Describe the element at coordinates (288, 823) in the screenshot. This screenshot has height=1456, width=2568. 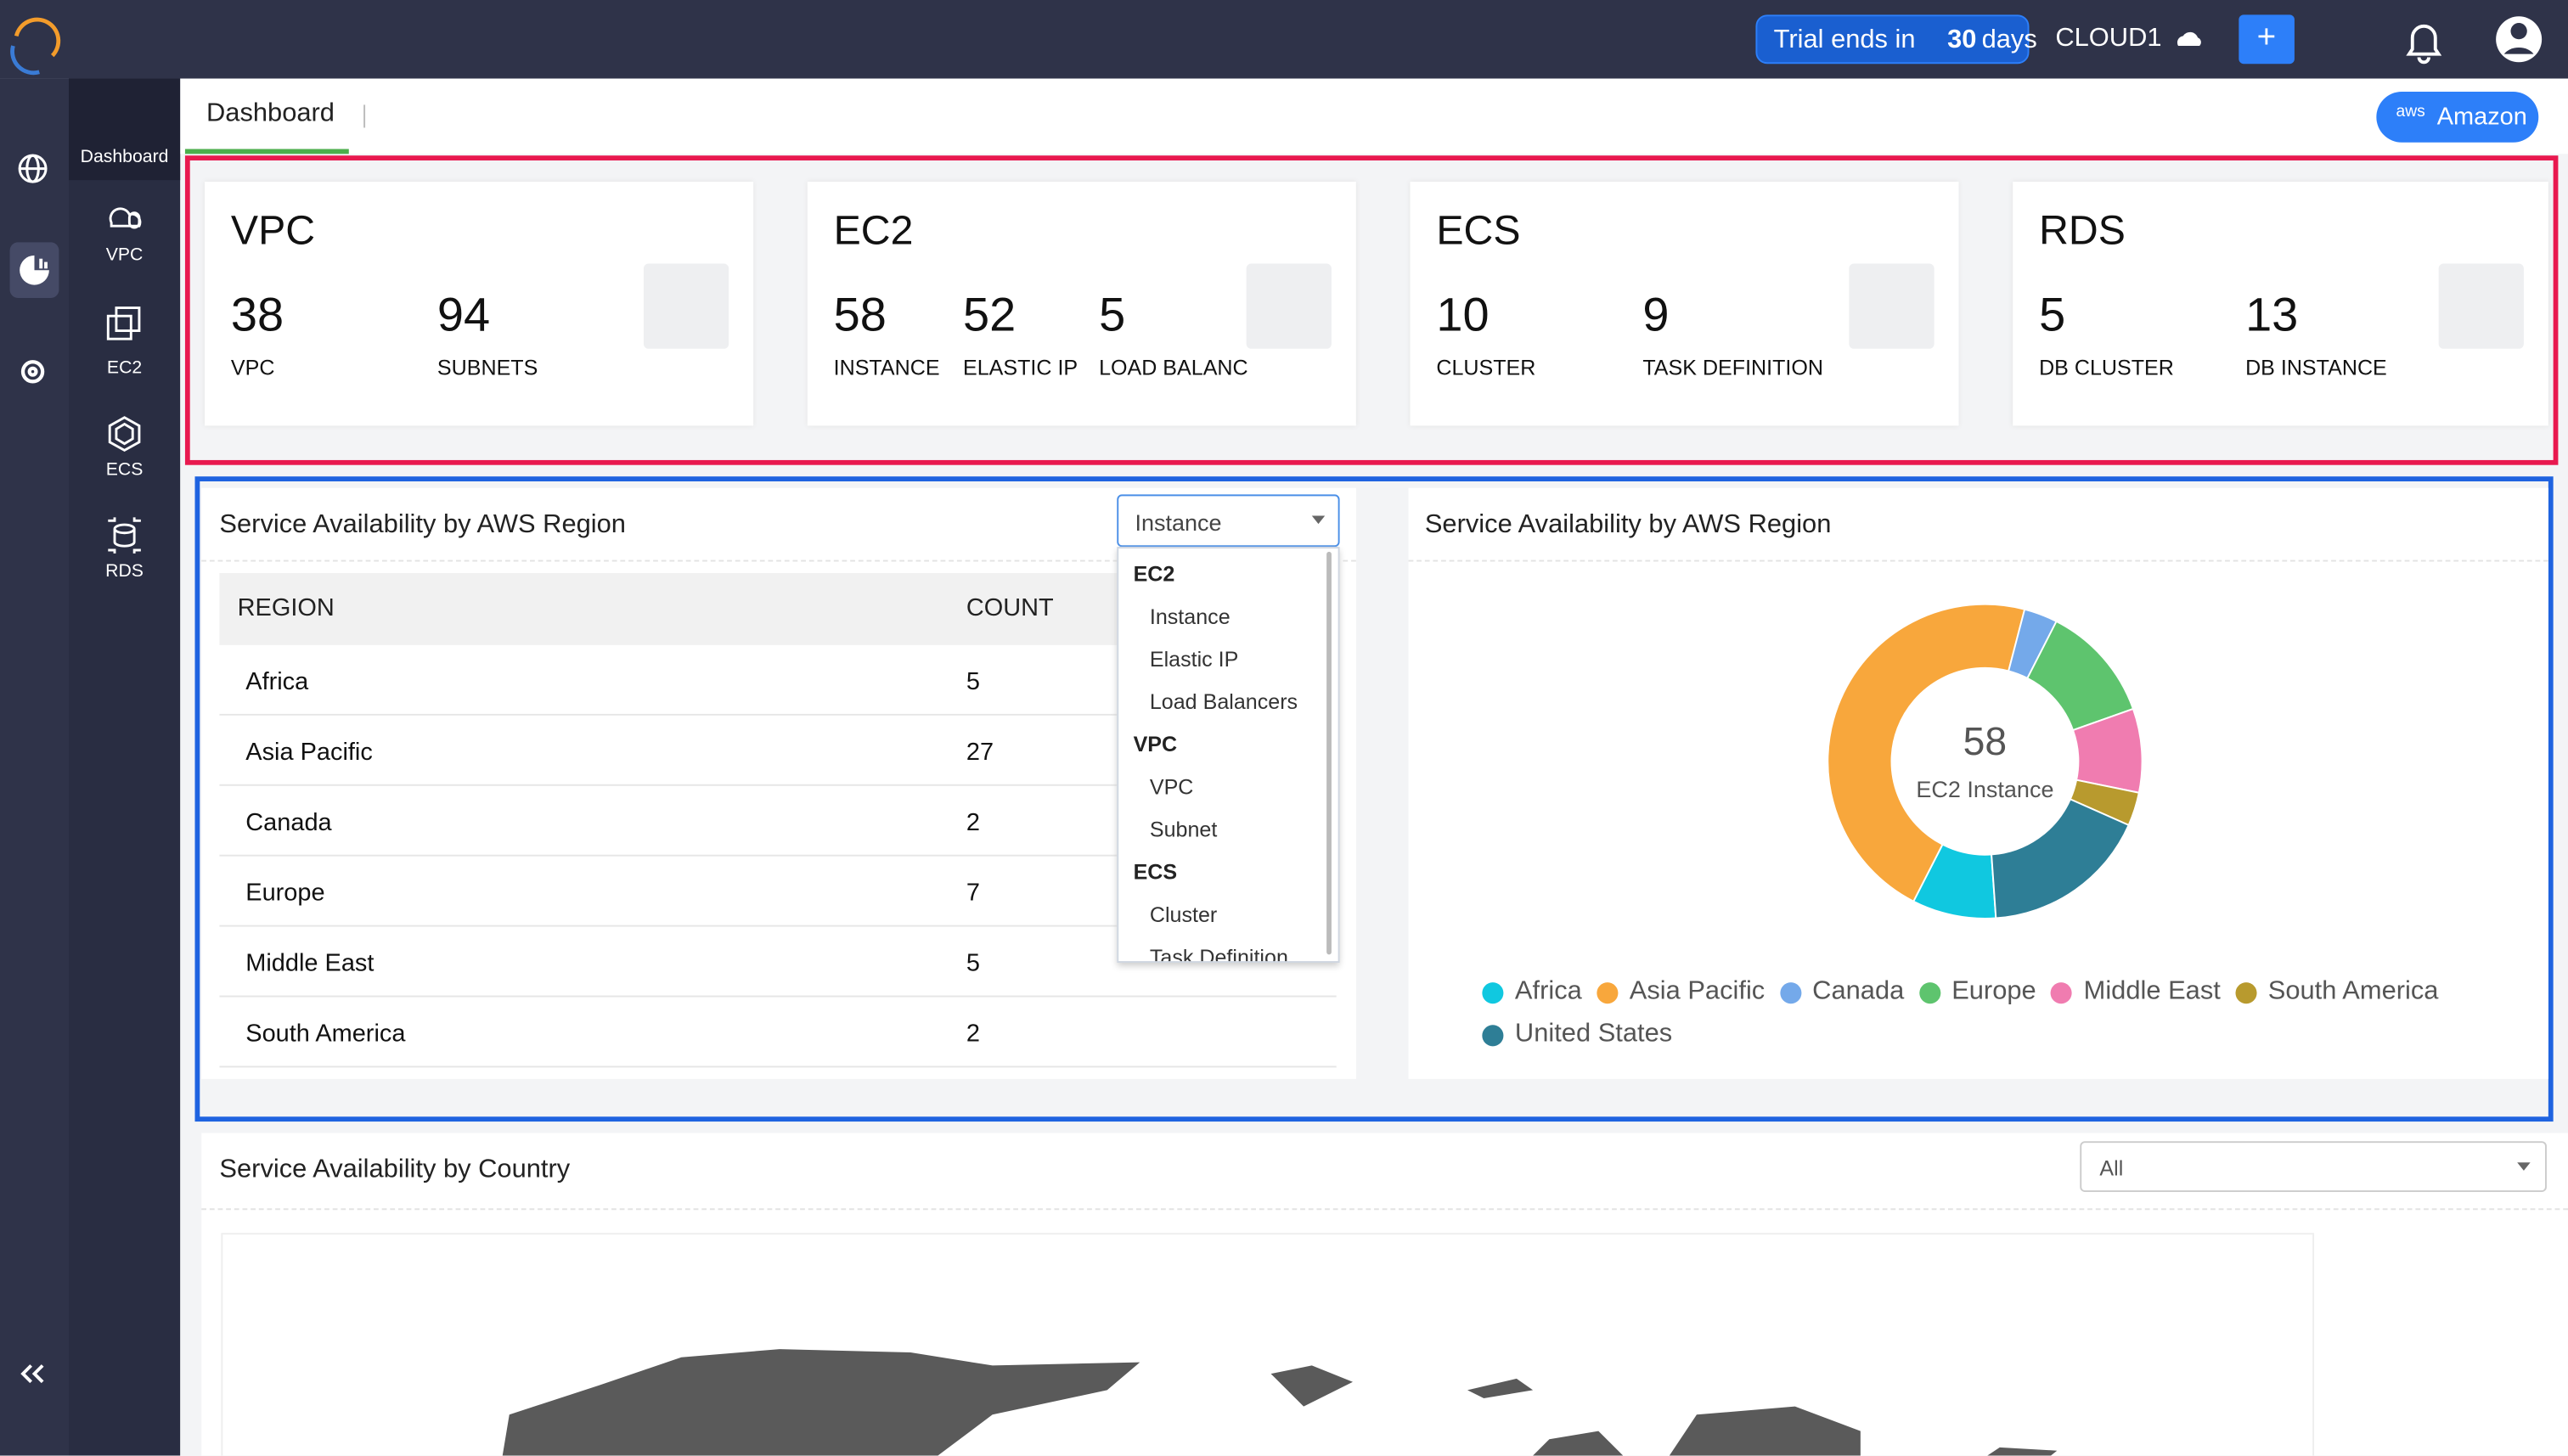
I see `region-name: Canada` at that location.